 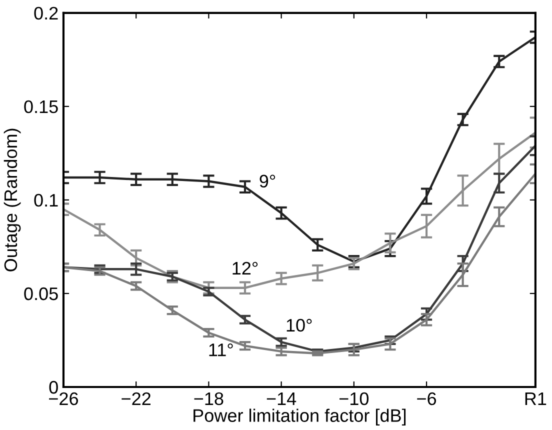 What do you see at coordinates (426, 399) in the screenshot?
I see `x-tick-label: −6` at bounding box center [426, 399].